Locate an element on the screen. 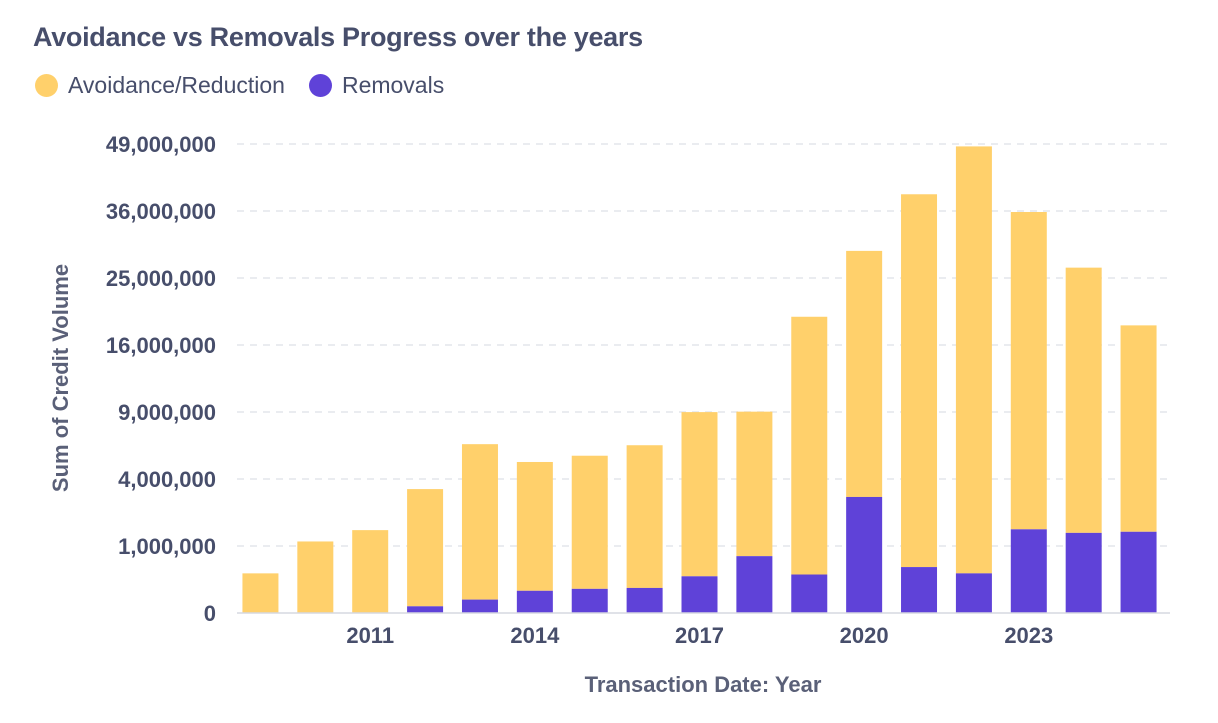 This screenshot has width=1218, height=723. x-tick-label: 2014 is located at coordinates (535, 635).